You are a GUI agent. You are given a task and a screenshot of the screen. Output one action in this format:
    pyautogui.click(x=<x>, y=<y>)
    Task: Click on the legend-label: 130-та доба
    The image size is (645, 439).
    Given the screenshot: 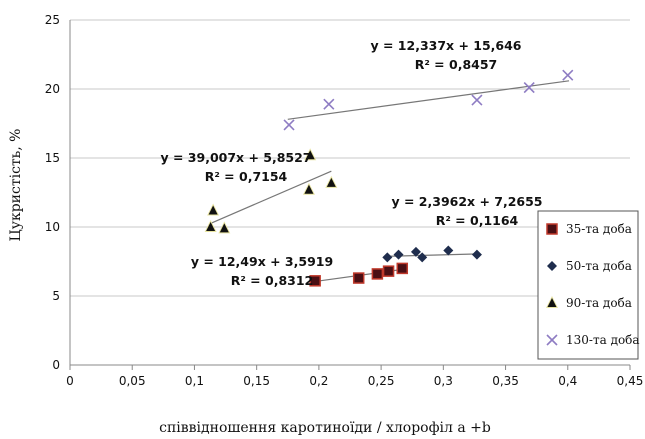 What is the action you would take?
    pyautogui.click(x=603, y=340)
    